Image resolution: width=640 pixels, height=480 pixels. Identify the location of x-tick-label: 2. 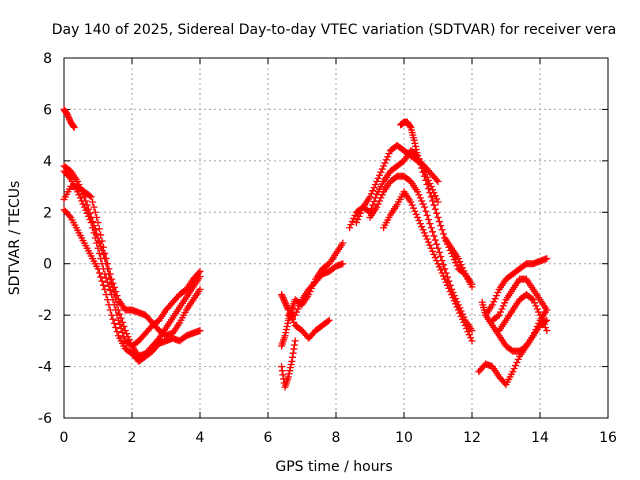
(132, 438).